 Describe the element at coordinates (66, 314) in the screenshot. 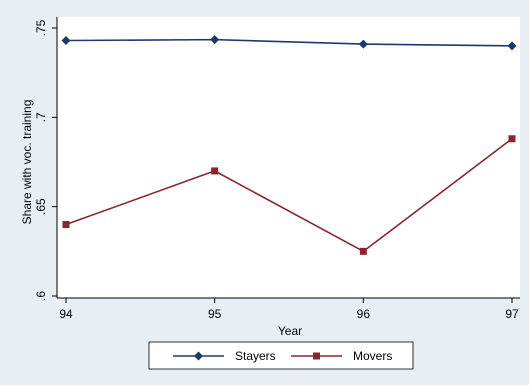

I see `x-tick-label: 94` at that location.